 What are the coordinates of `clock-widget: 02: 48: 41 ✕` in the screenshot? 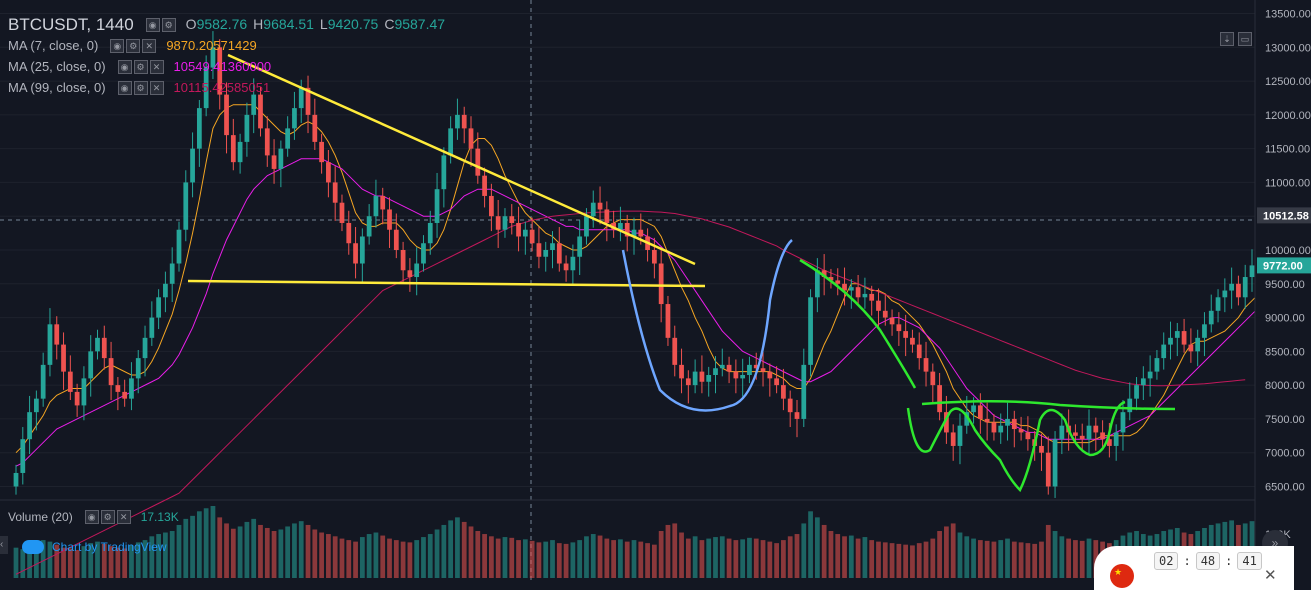 It's located at (1194, 568).